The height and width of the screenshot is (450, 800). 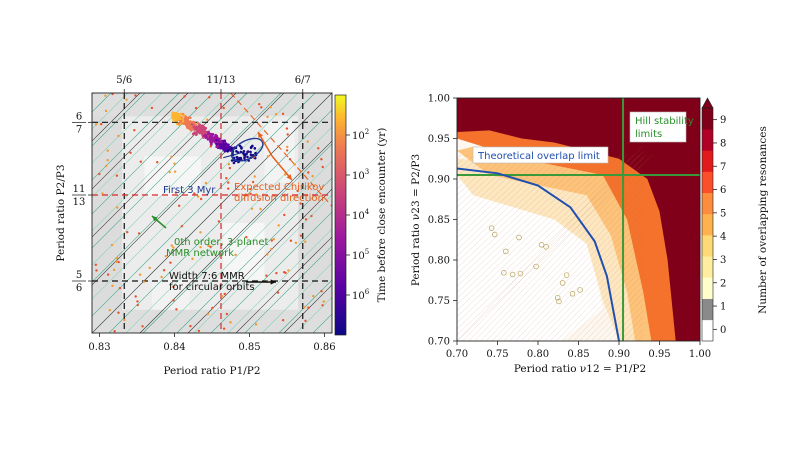 I want to click on annotation-chirikov: Expected Chirikov diffusion direction, so click(x=279, y=193).